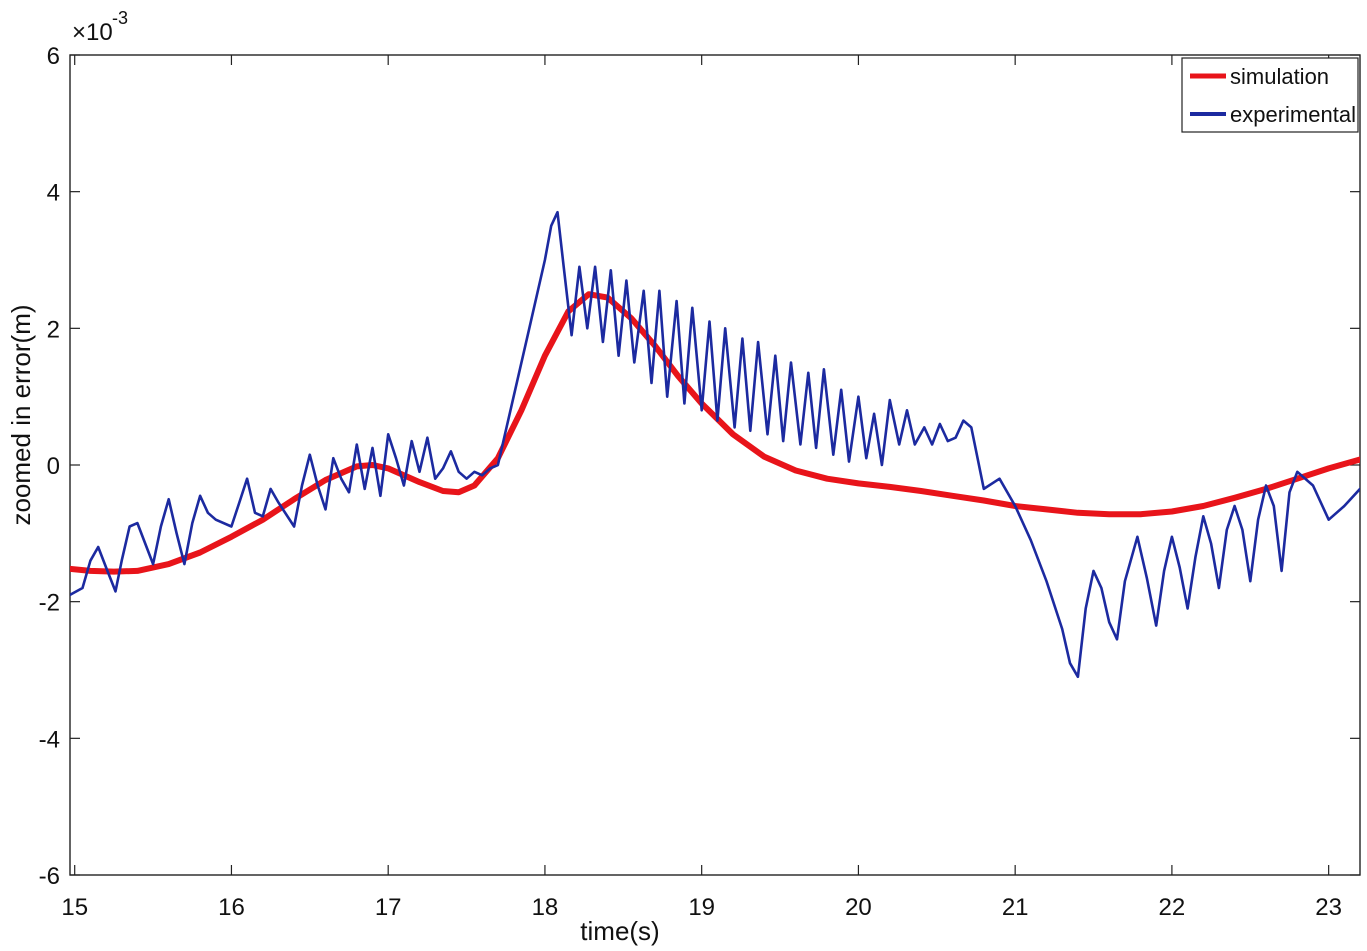 The width and height of the screenshot is (1367, 951). Describe the element at coordinates (53, 193) in the screenshot. I see `y-tick-label: 4` at that location.